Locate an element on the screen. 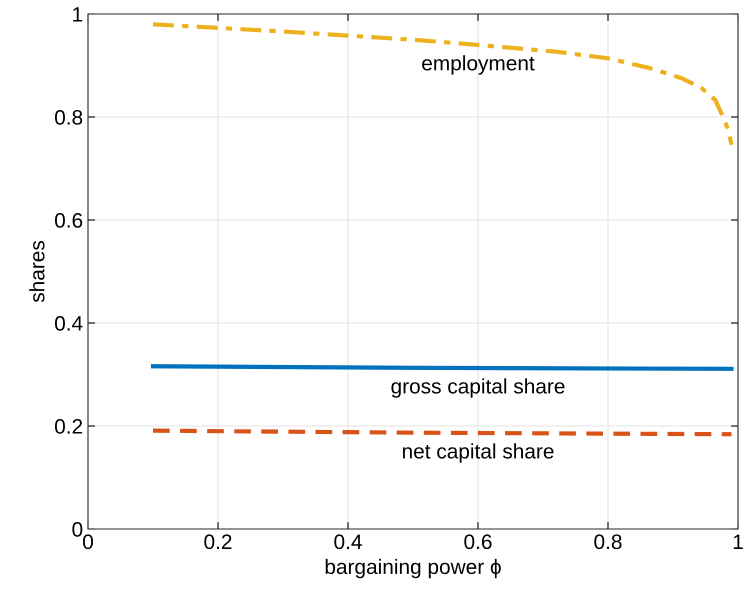 This screenshot has height=609, width=749. y-axis-title: shares is located at coordinates (37, 271).